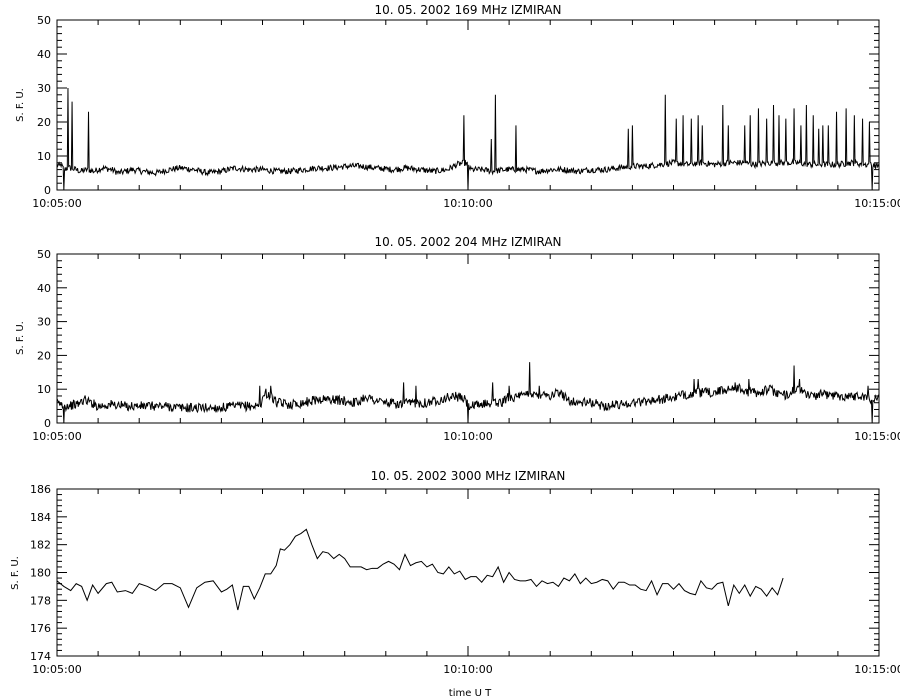  I want to click on y-tick-labels-204mhz: 0 10 20 30 40 50, so click(44, 339).